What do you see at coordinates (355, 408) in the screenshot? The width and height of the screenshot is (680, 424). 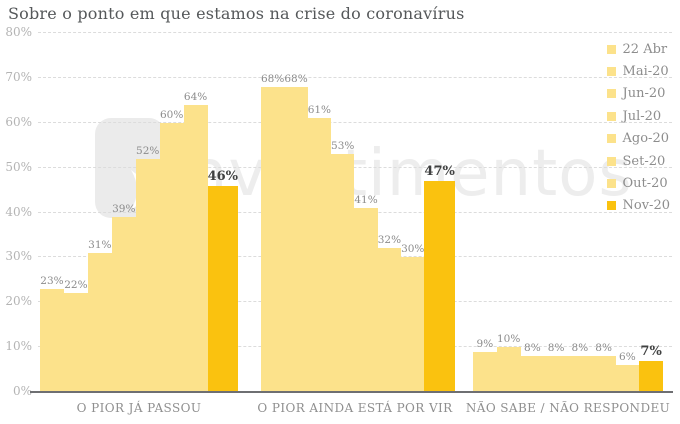 I see `category-label: O PIOR AINDA ESTÁ POR VIR` at bounding box center [355, 408].